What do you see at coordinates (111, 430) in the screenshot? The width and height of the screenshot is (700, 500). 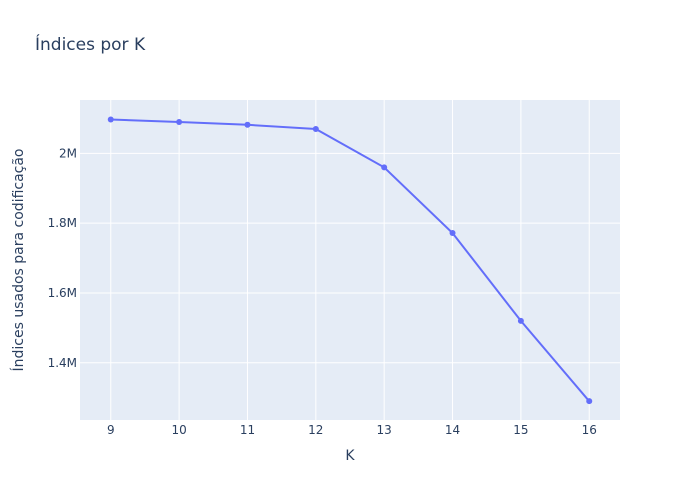 I see `x-tick-label: 9` at bounding box center [111, 430].